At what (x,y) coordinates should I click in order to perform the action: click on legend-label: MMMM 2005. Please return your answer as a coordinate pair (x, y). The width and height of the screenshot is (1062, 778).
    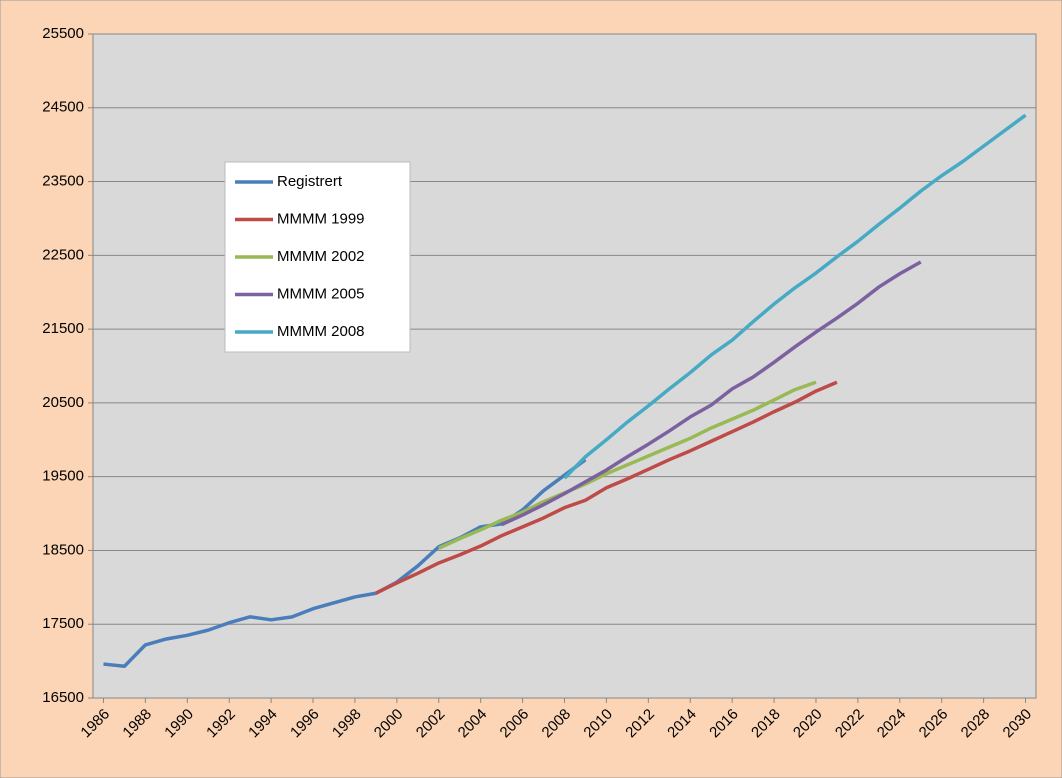
    Looking at the image, I should click on (321, 293).